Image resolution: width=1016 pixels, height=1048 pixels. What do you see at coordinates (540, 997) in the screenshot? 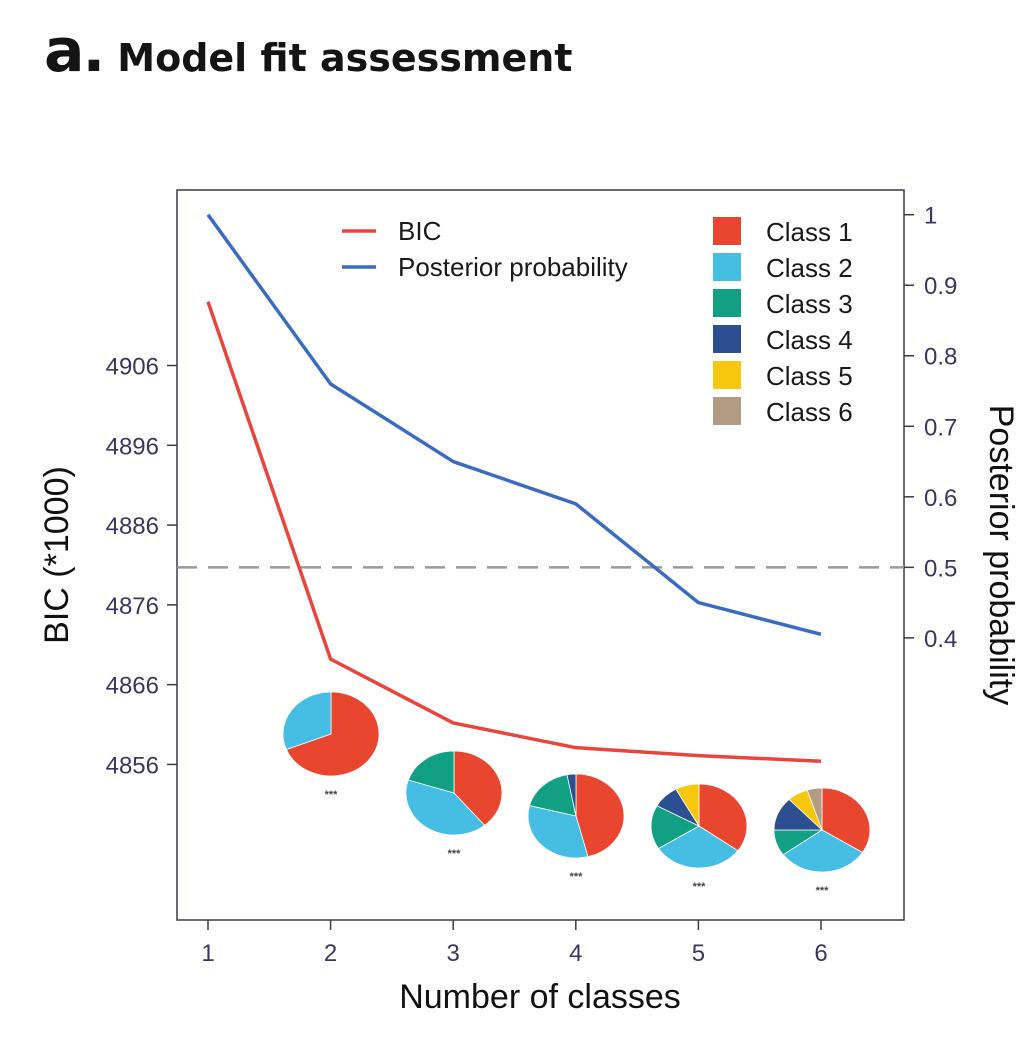
I see `x-axis-label: Number of classes` at bounding box center [540, 997].